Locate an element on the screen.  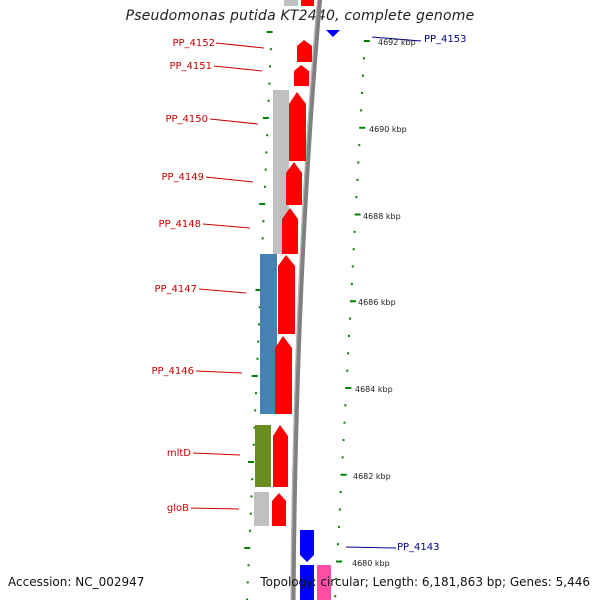
gene-label: PP_4146 is located at coordinates (172, 371).